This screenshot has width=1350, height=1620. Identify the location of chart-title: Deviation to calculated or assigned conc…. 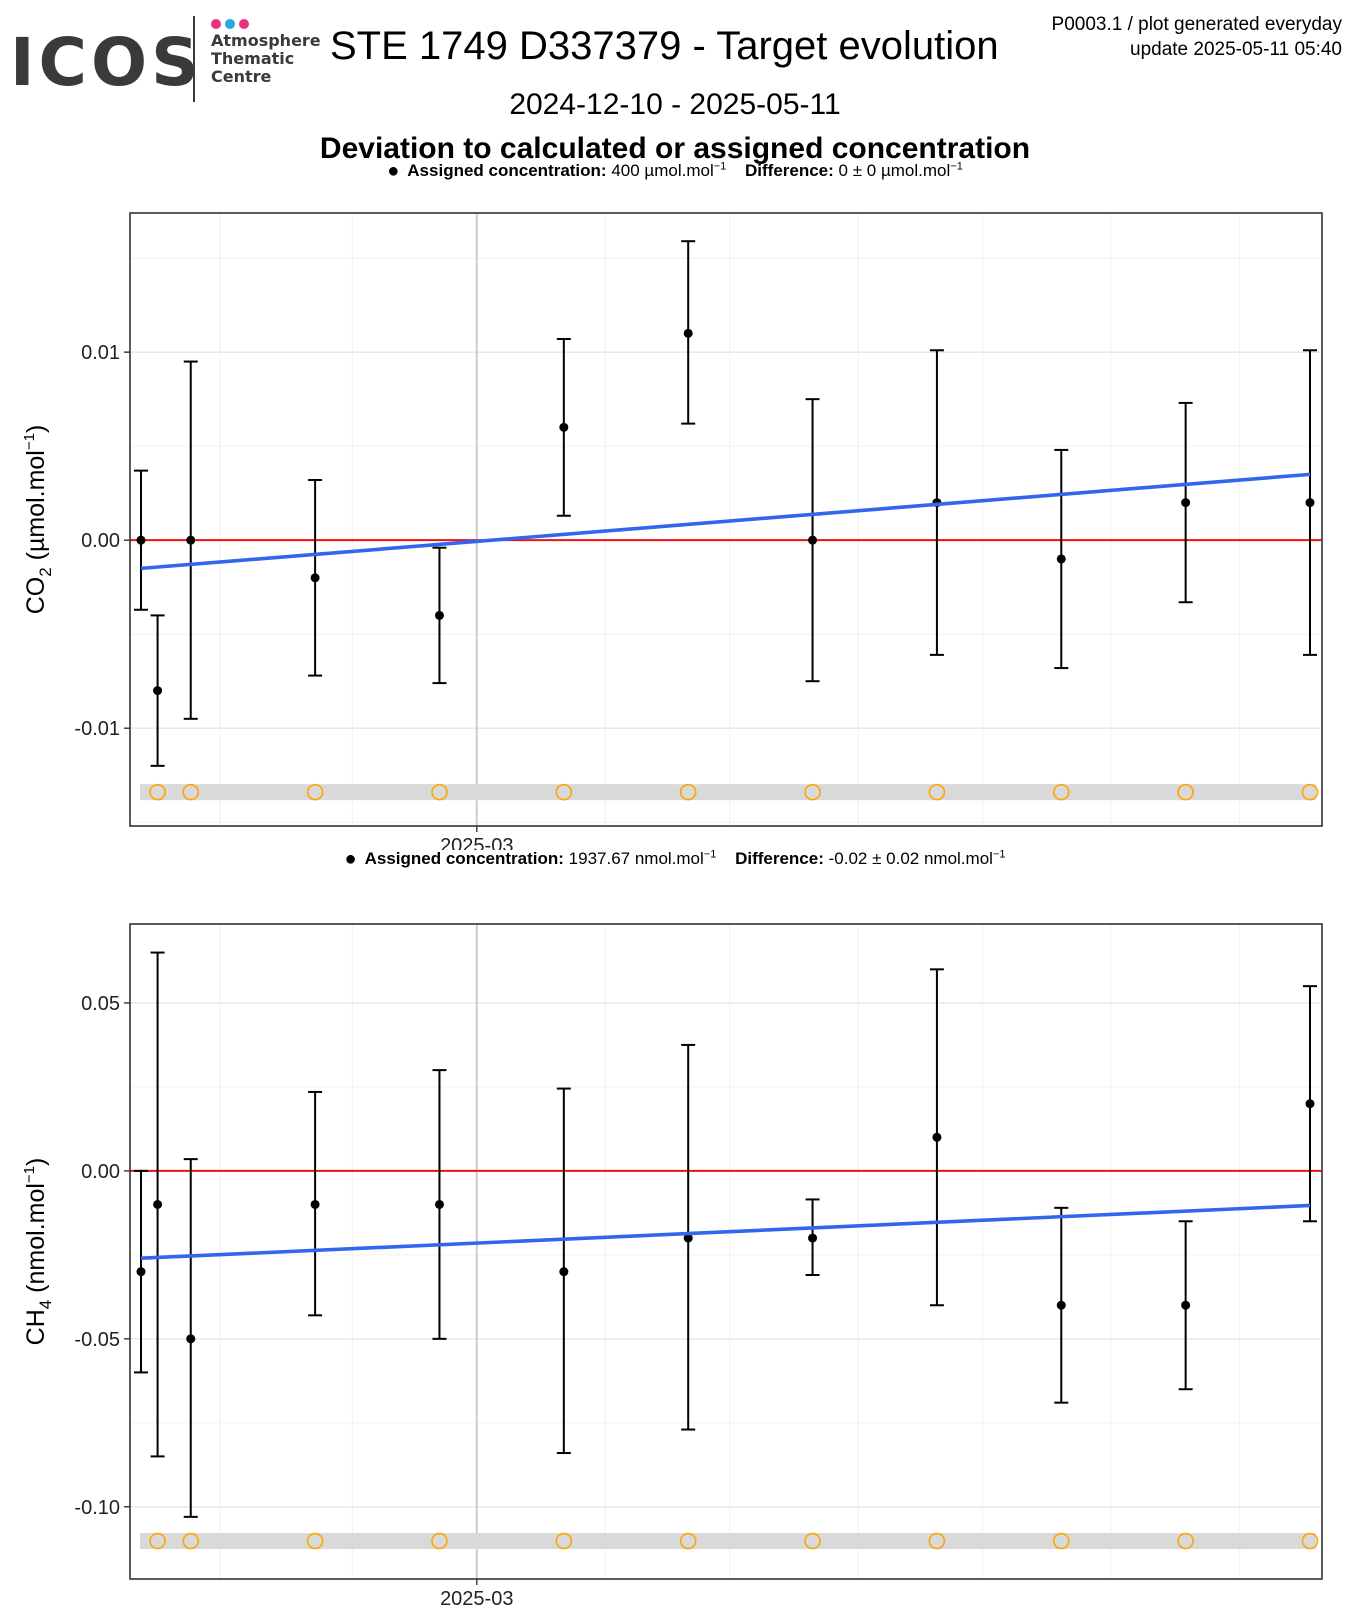
(675, 148).